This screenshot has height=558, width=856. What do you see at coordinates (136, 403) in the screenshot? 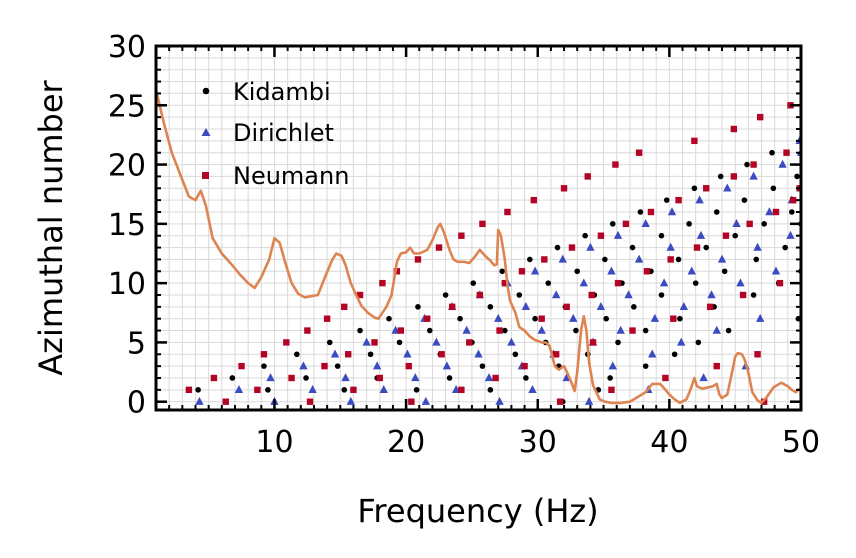
I see `y-tick-label: 0` at bounding box center [136, 403].